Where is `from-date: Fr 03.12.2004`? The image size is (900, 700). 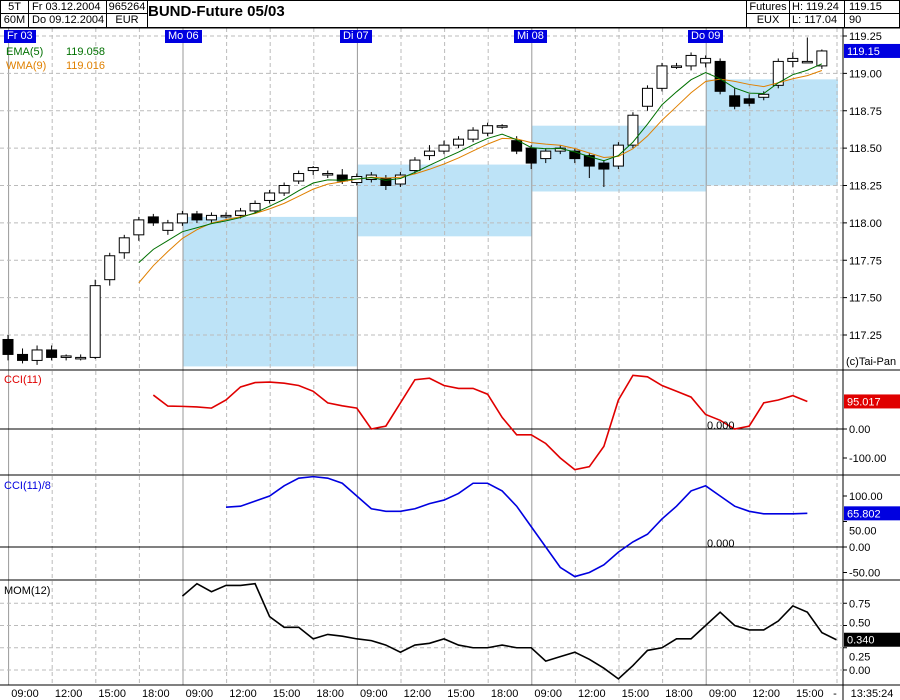 from-date: Fr 03.12.2004 is located at coordinates (67, 7).